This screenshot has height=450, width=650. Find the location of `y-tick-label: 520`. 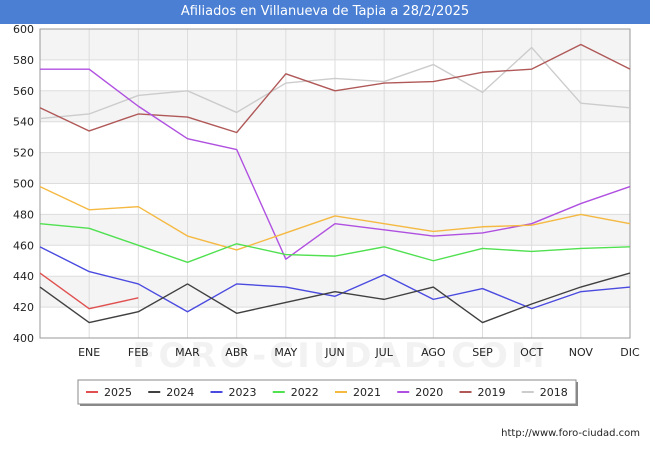

y-tick-label: 520 is located at coordinates (23, 153).